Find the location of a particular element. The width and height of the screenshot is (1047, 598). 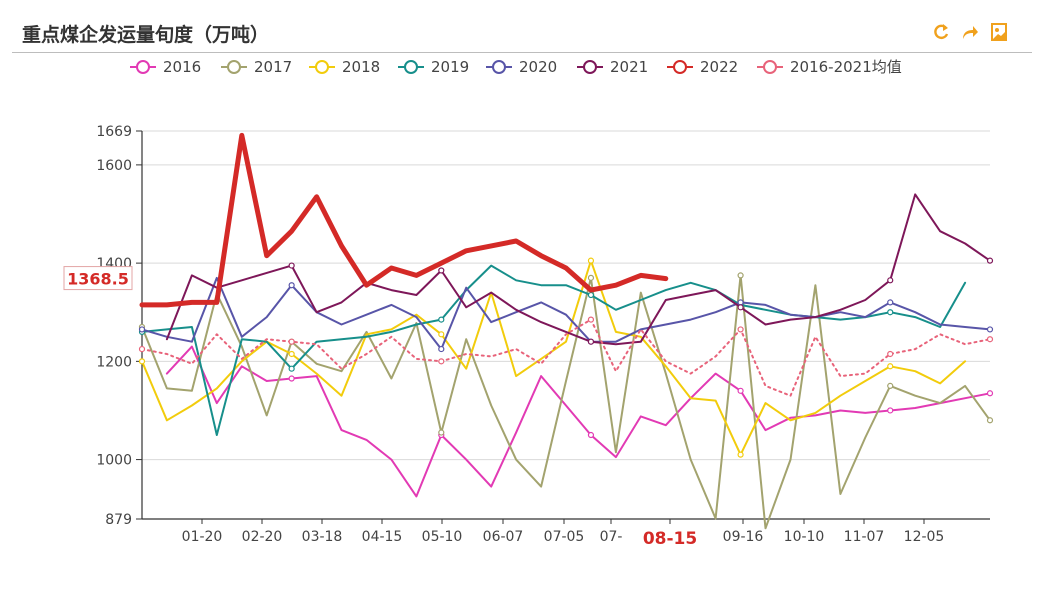

crosshair-value-label: 1368.5 is located at coordinates (98, 279).